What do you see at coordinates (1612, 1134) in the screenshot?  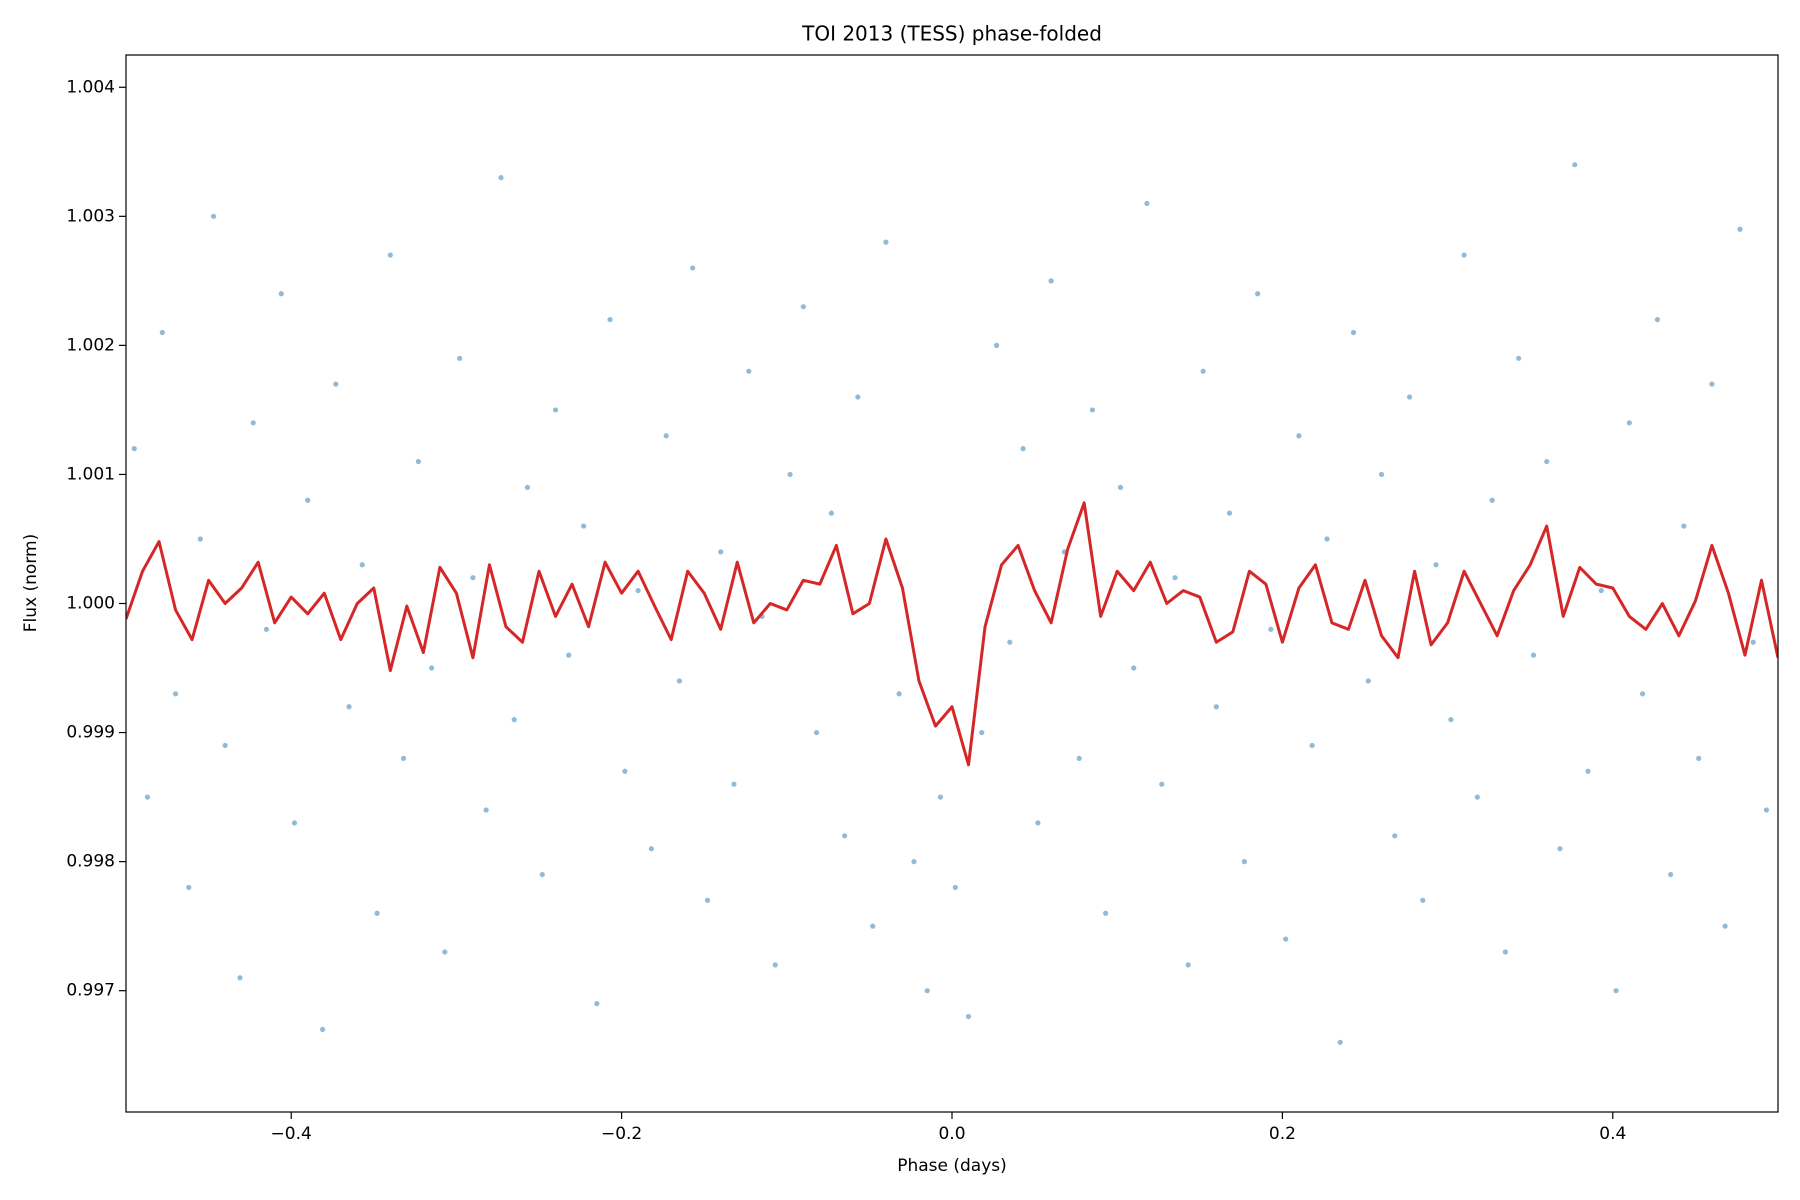 I see `x-tick-label: 0.4` at bounding box center [1612, 1134].